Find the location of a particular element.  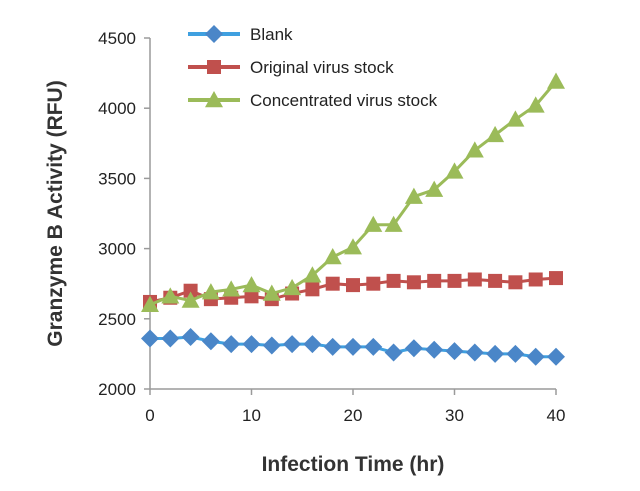

series-blank is located at coordinates (353, 347).